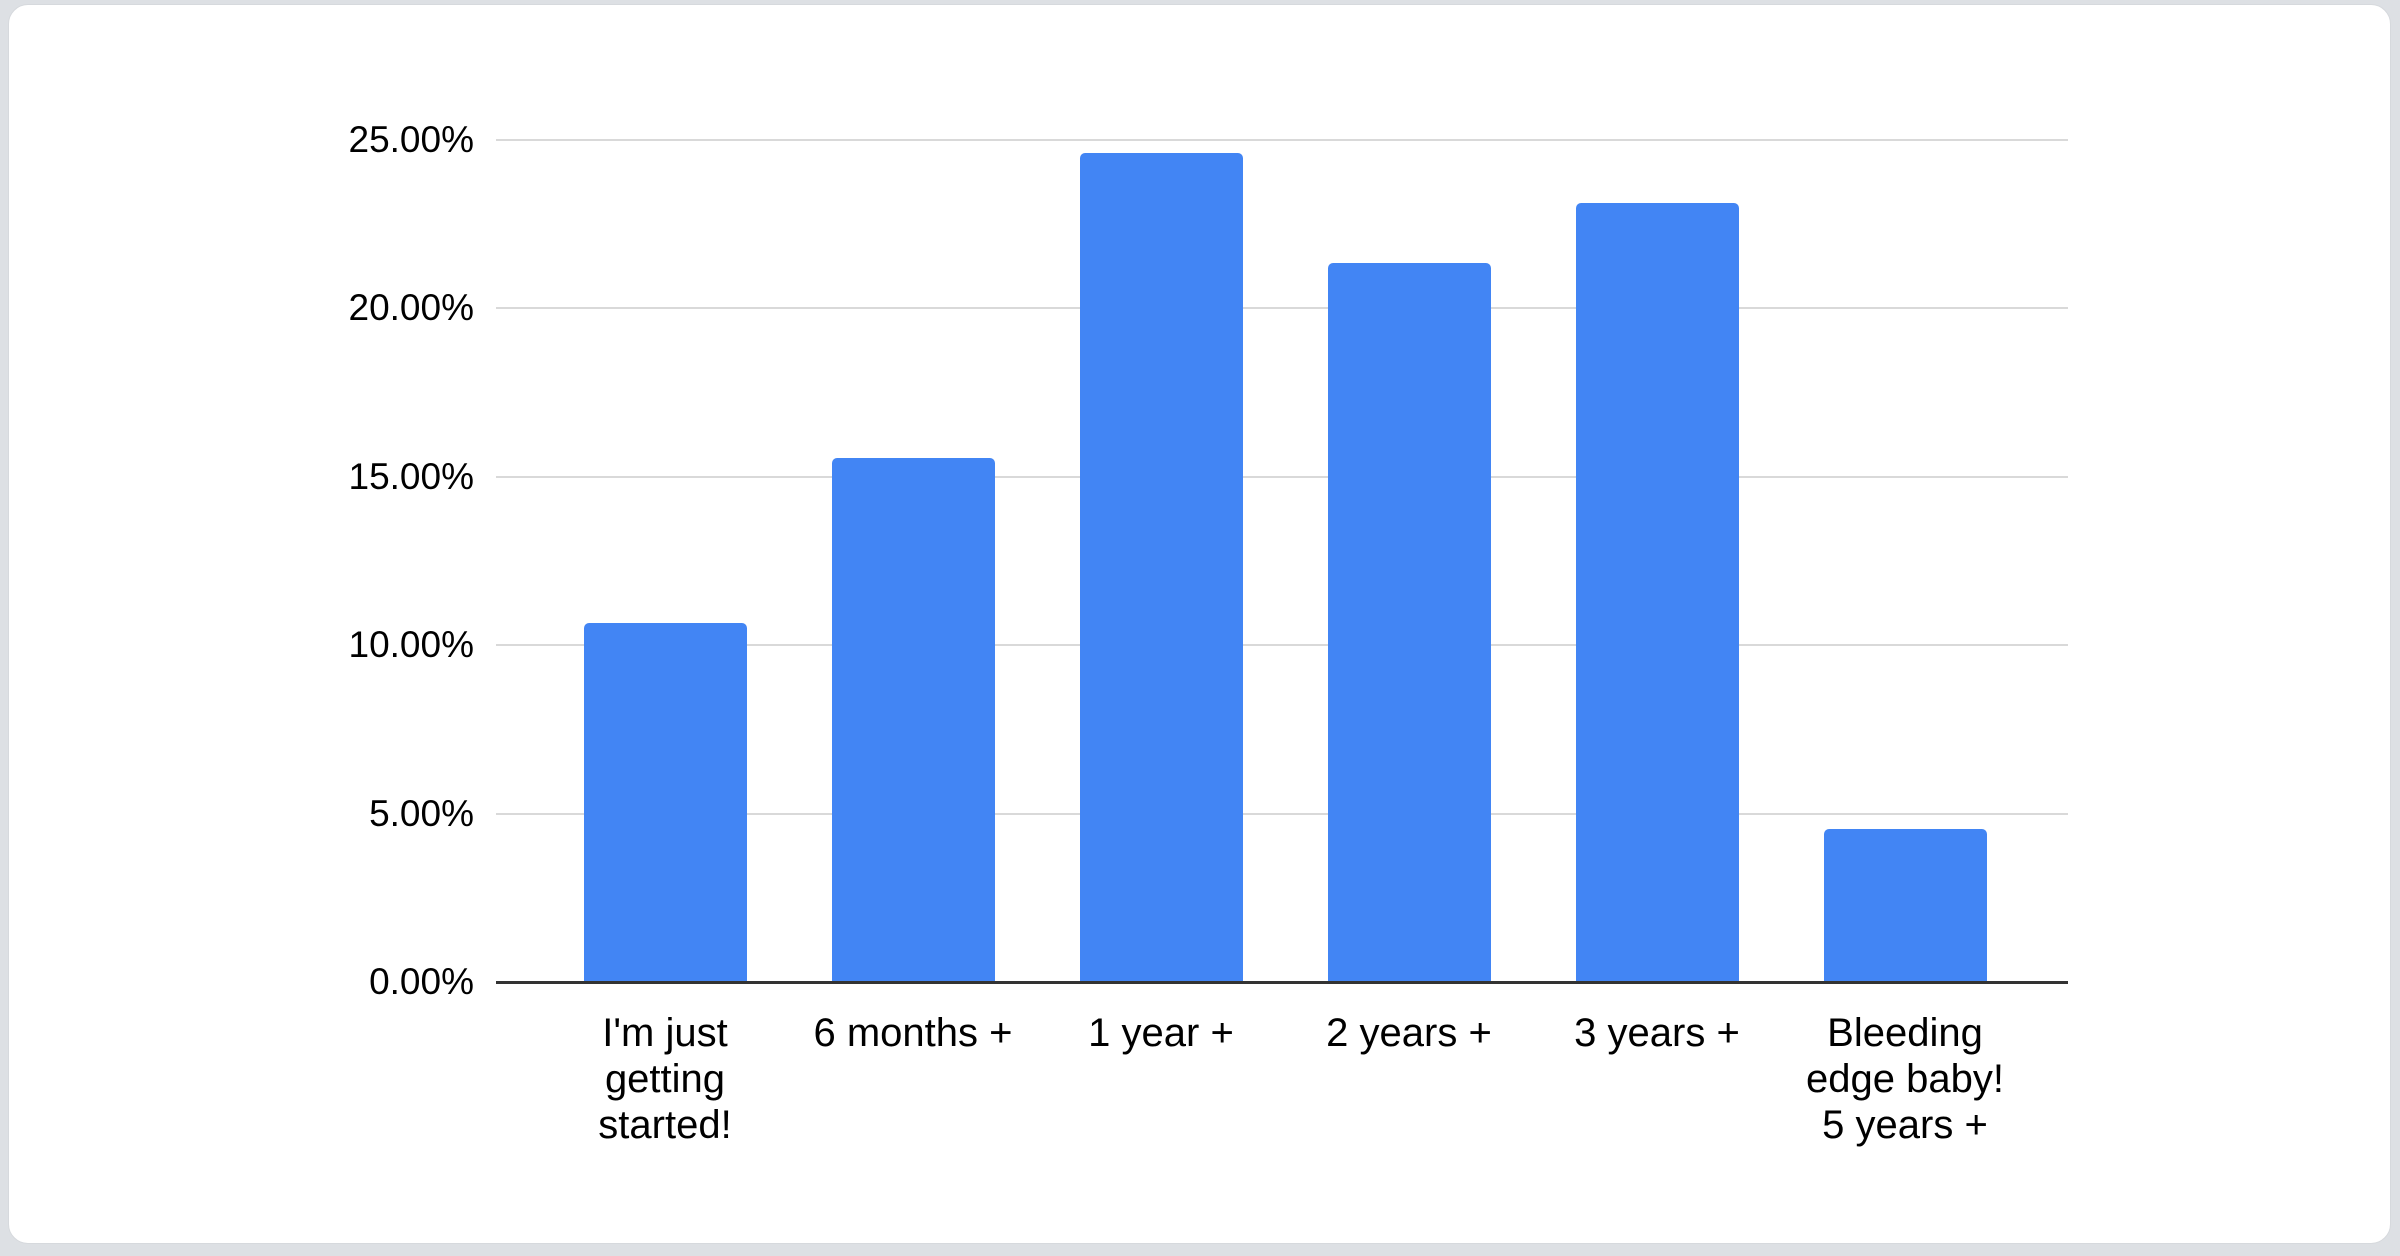  I want to click on x-category-label-line: edge baby!, so click(1905, 1079).